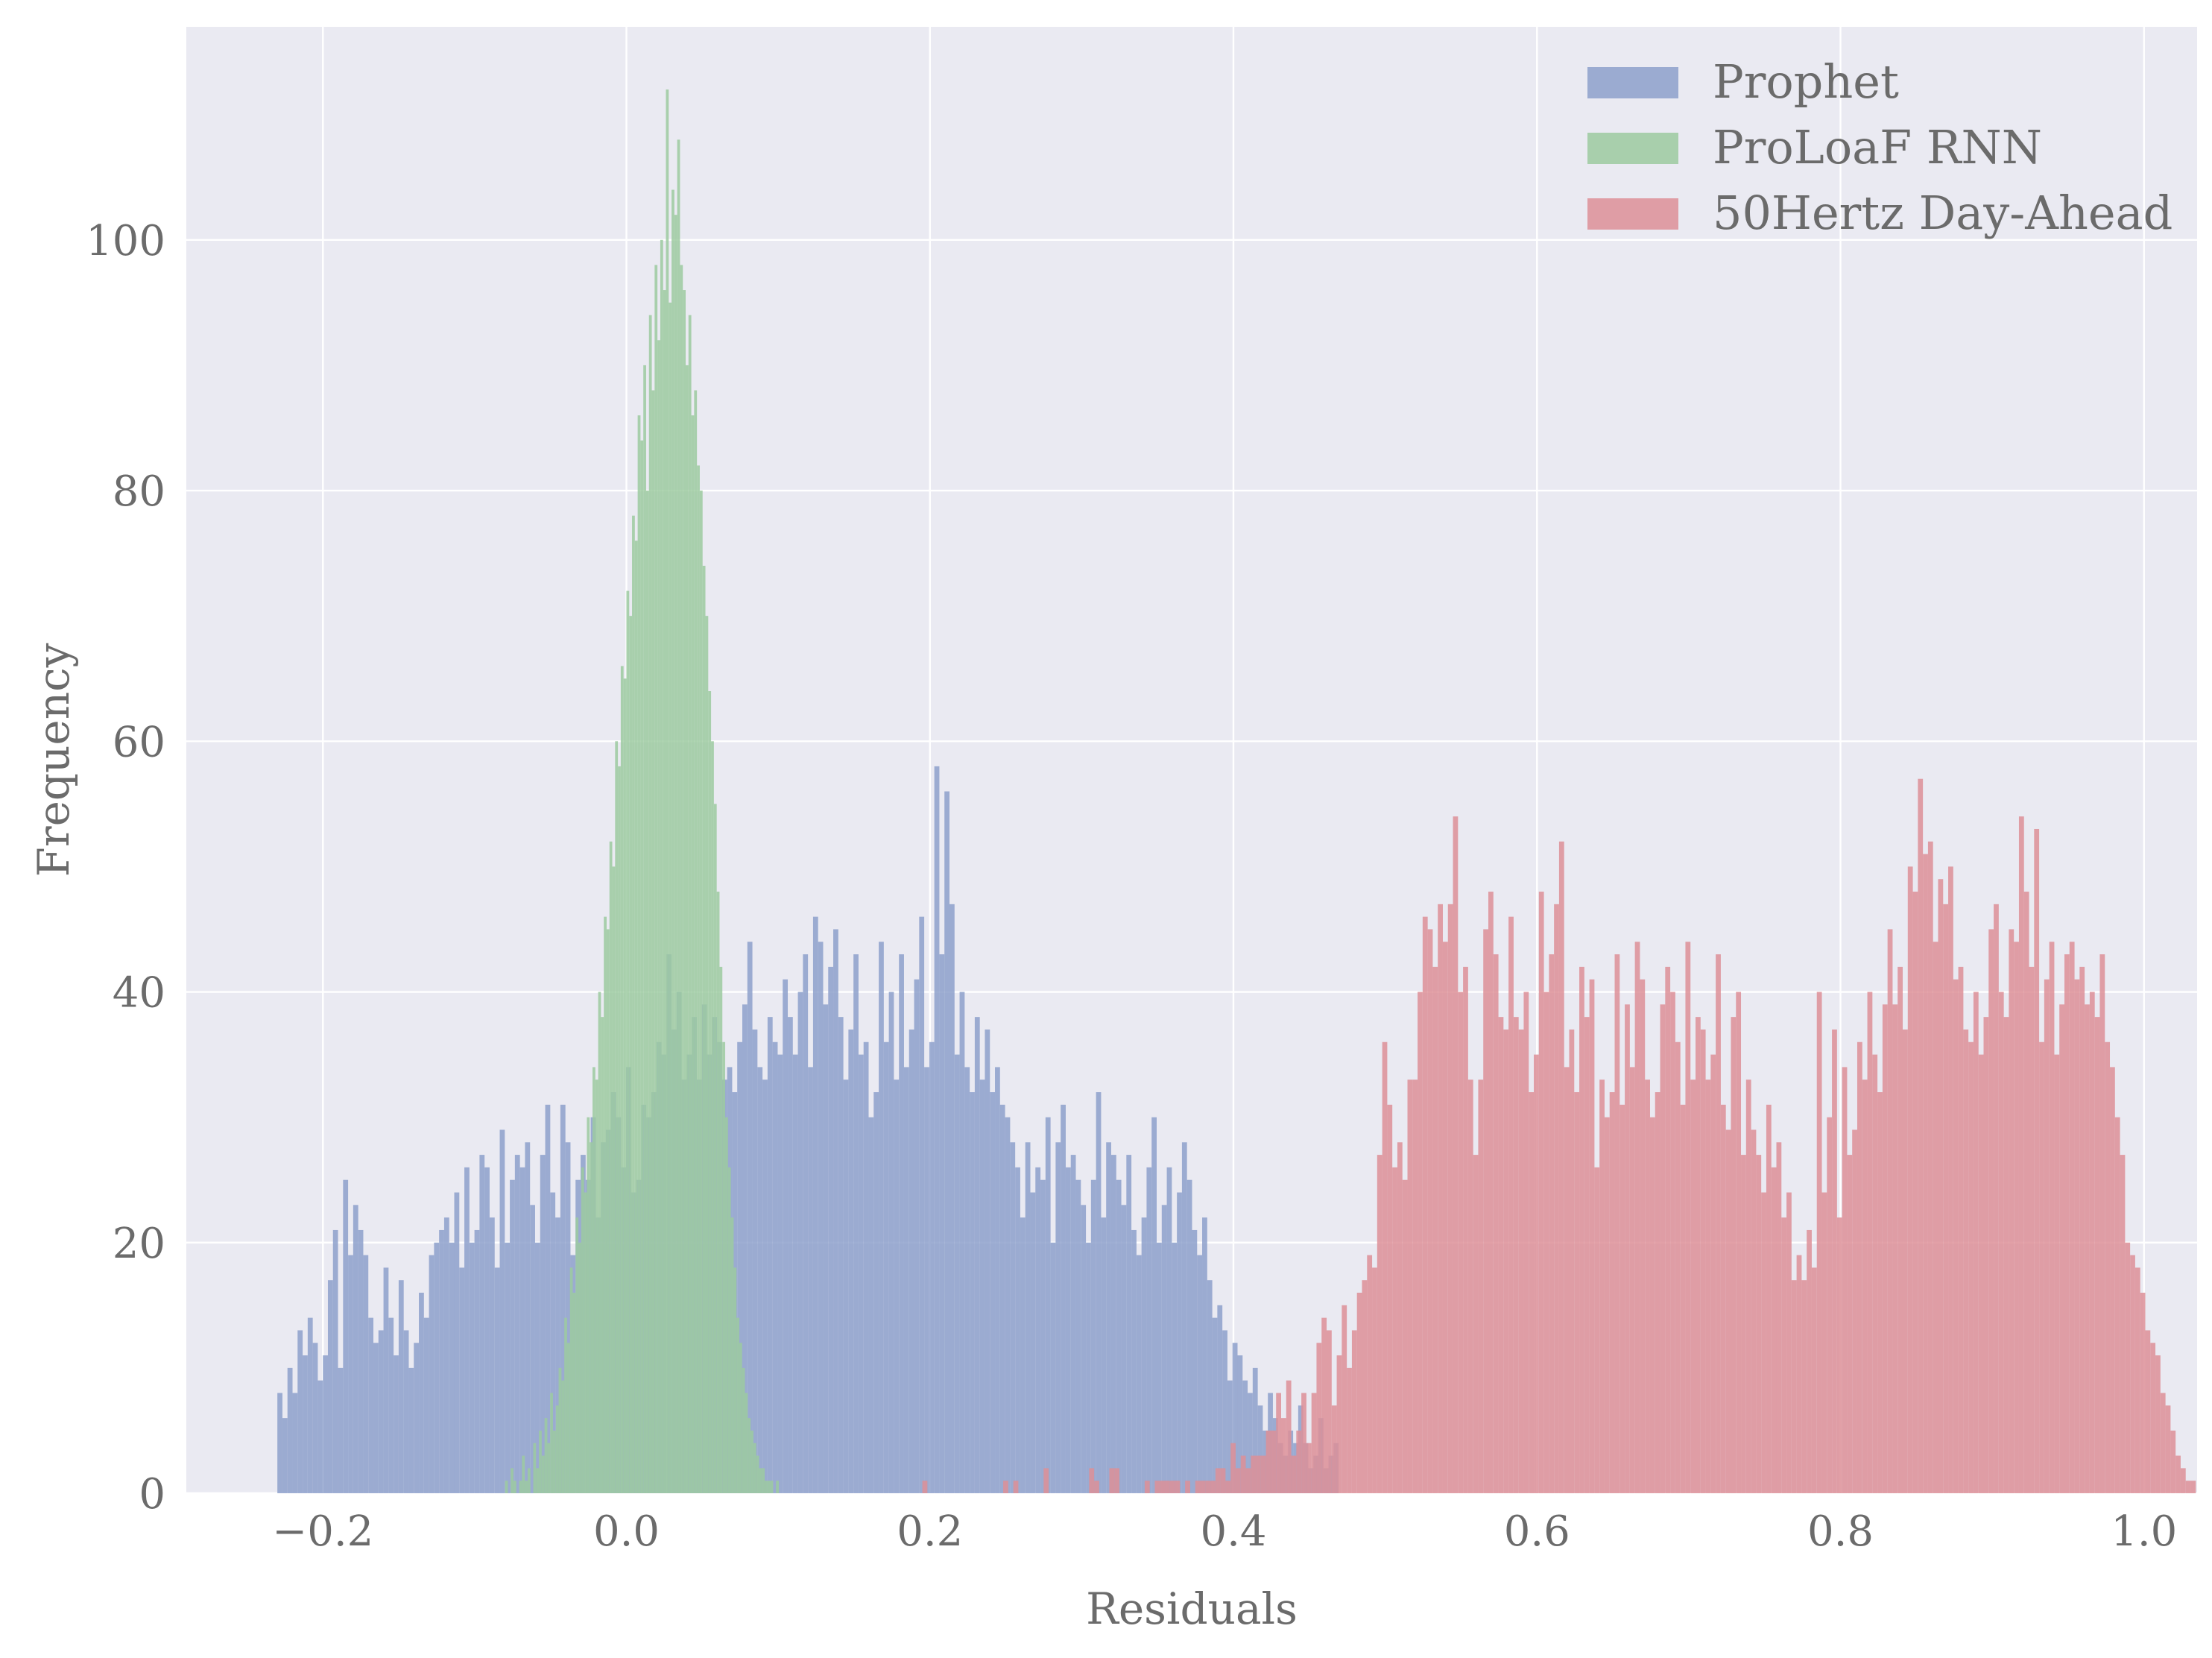 This screenshot has height=1658, width=2212. Describe the element at coordinates (1840, 1532) in the screenshot. I see `x-tick-label-5: 0.8` at that location.